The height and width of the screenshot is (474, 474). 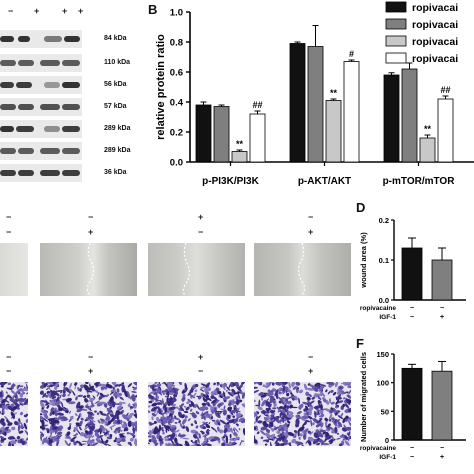 I want to click on bar, so click(x=412, y=274).